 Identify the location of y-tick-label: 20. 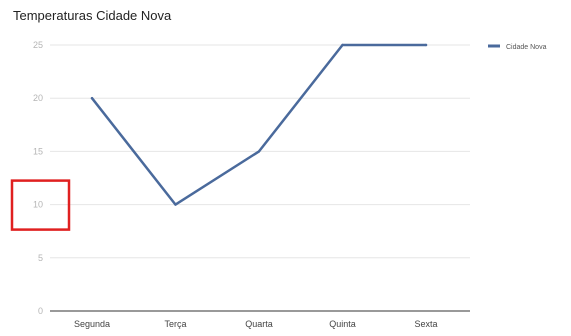
(38, 98).